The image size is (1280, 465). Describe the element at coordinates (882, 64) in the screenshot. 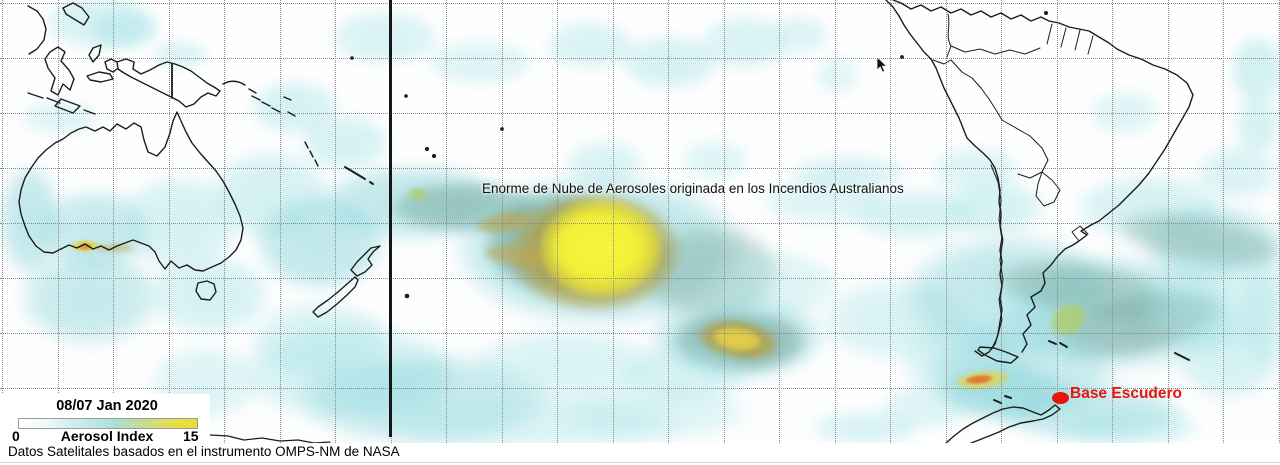

I see `mouse-cursor-icon` at that location.